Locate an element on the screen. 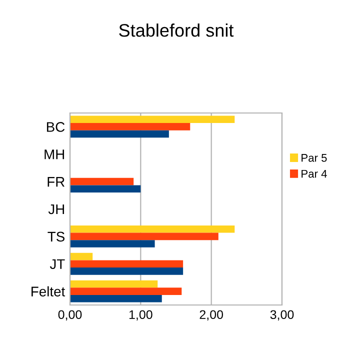 The image size is (353, 346). y-tick-label: TS is located at coordinates (56, 237).